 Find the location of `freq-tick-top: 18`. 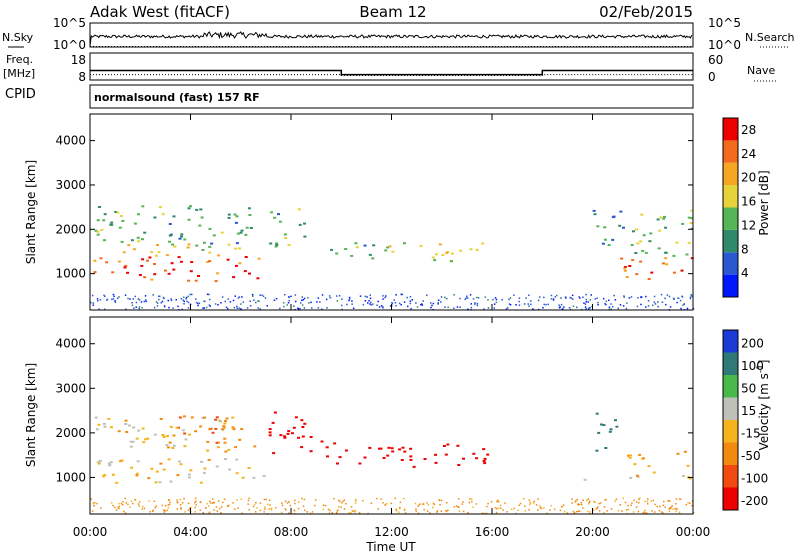

freq-tick-top: 18 is located at coordinates (78, 60).